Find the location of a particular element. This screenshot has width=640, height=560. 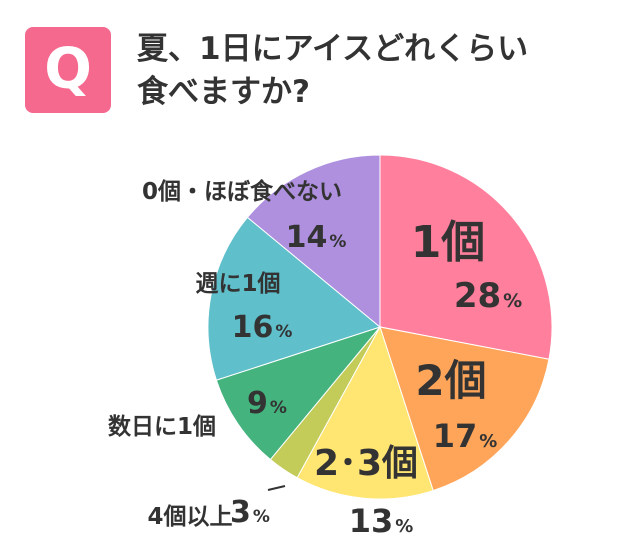

question-badge-letter: Q is located at coordinates (68, 69).